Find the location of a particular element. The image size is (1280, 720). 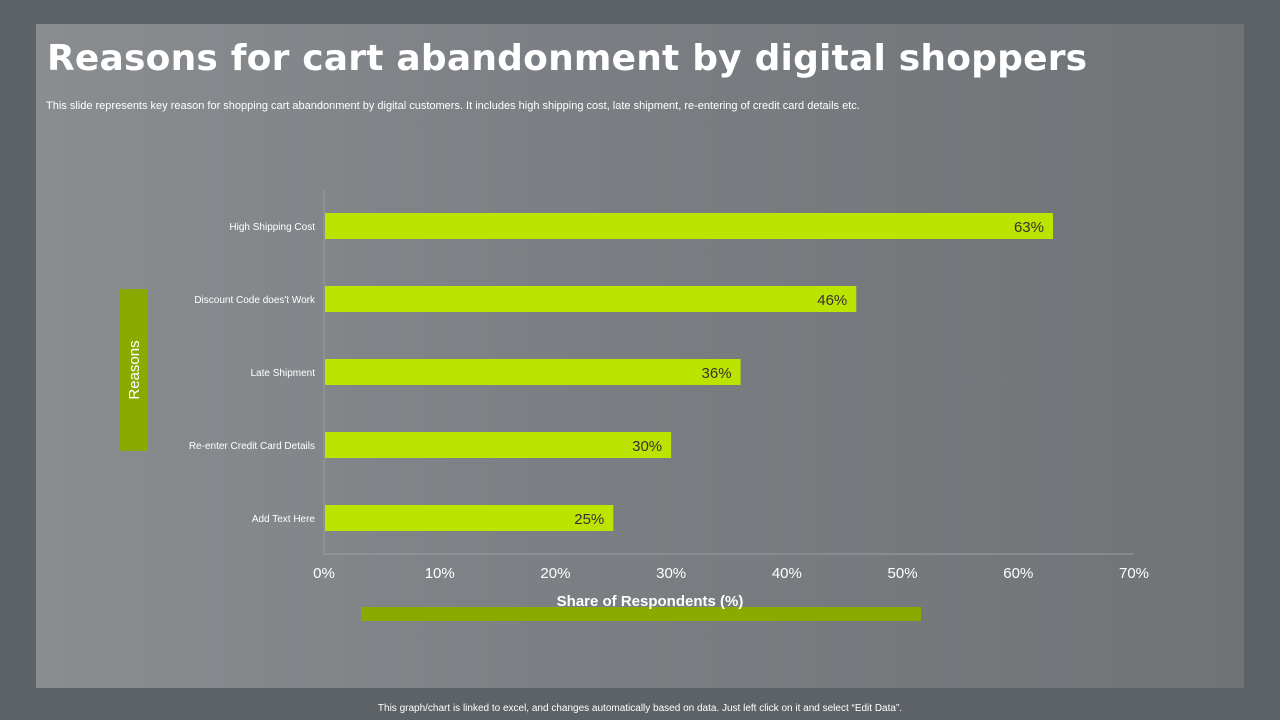

y-axis-title-block is located at coordinates (134, 370).